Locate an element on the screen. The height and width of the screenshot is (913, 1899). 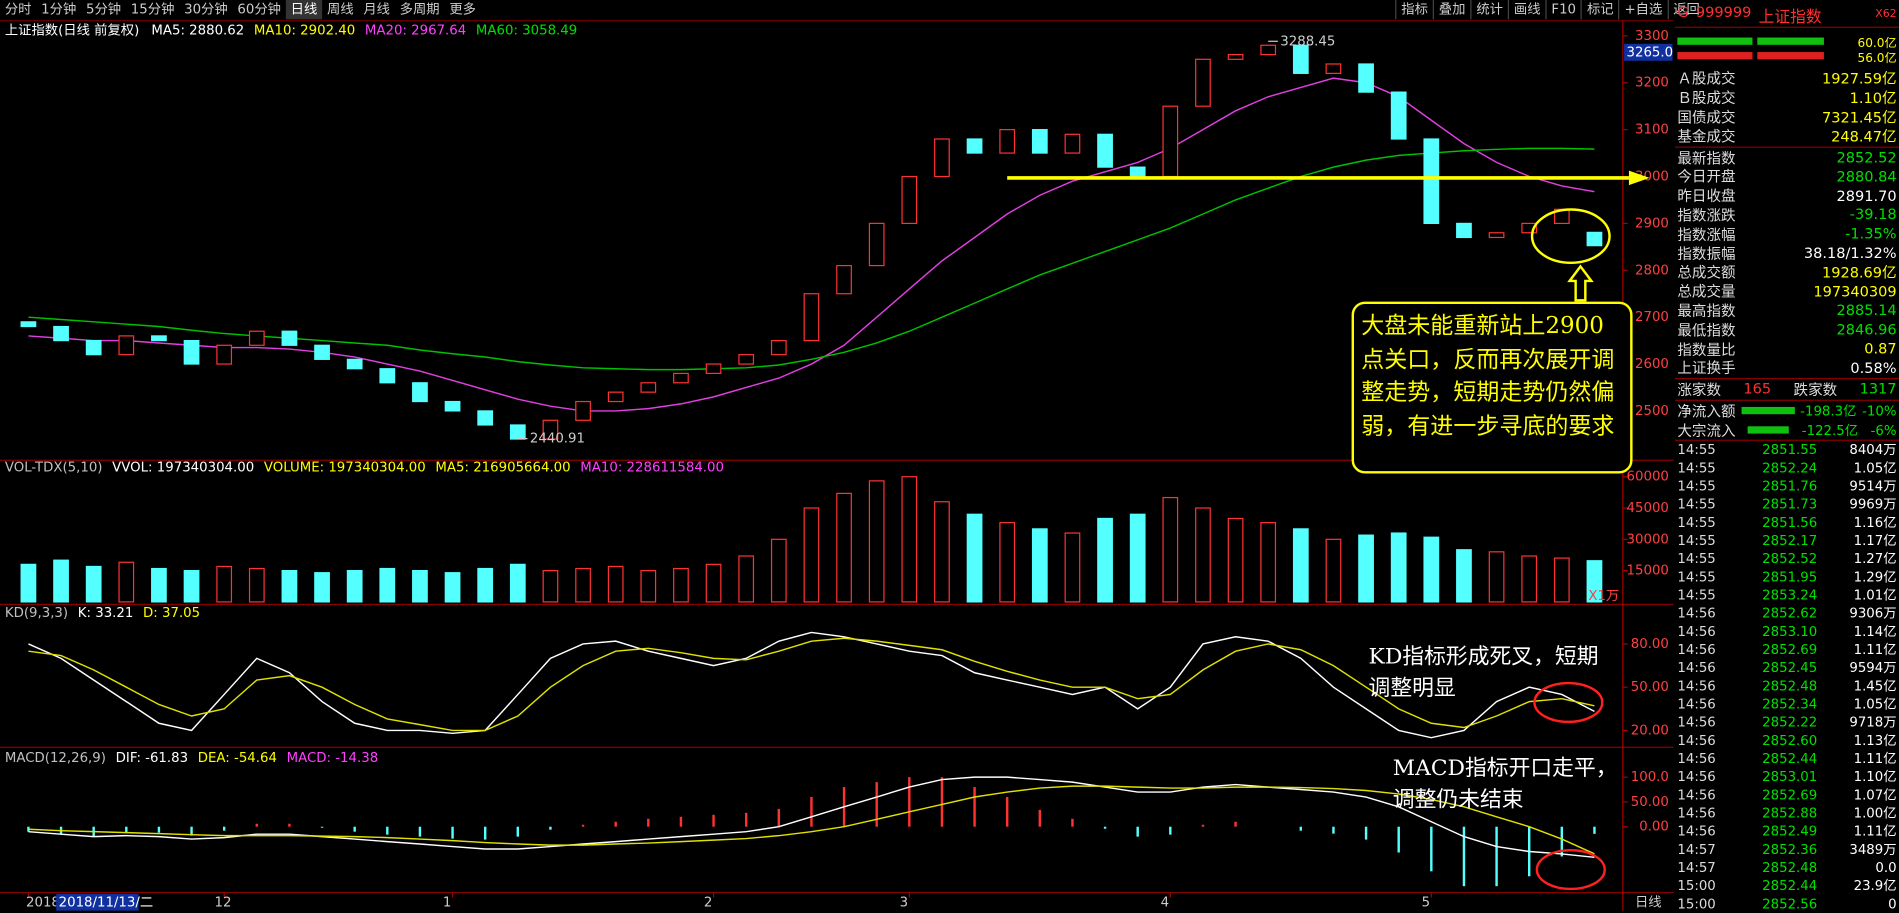
period-tab: 5分钟 is located at coordinates (103, 9).